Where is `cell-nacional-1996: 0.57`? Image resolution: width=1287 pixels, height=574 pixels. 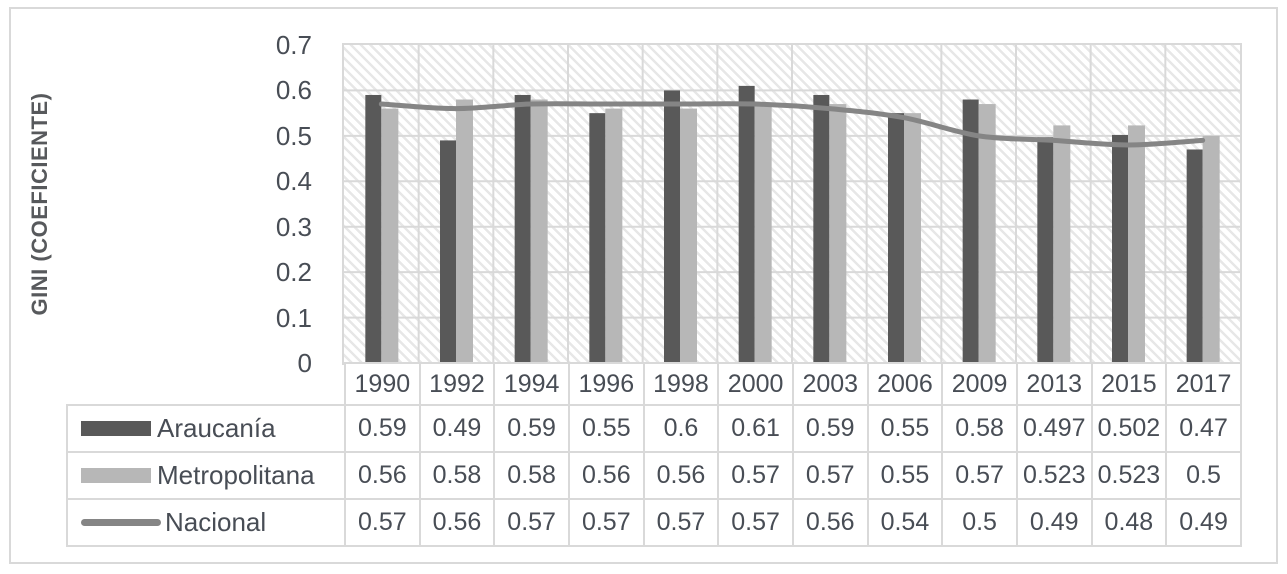
cell-nacional-1996: 0.57 is located at coordinates (606, 522).